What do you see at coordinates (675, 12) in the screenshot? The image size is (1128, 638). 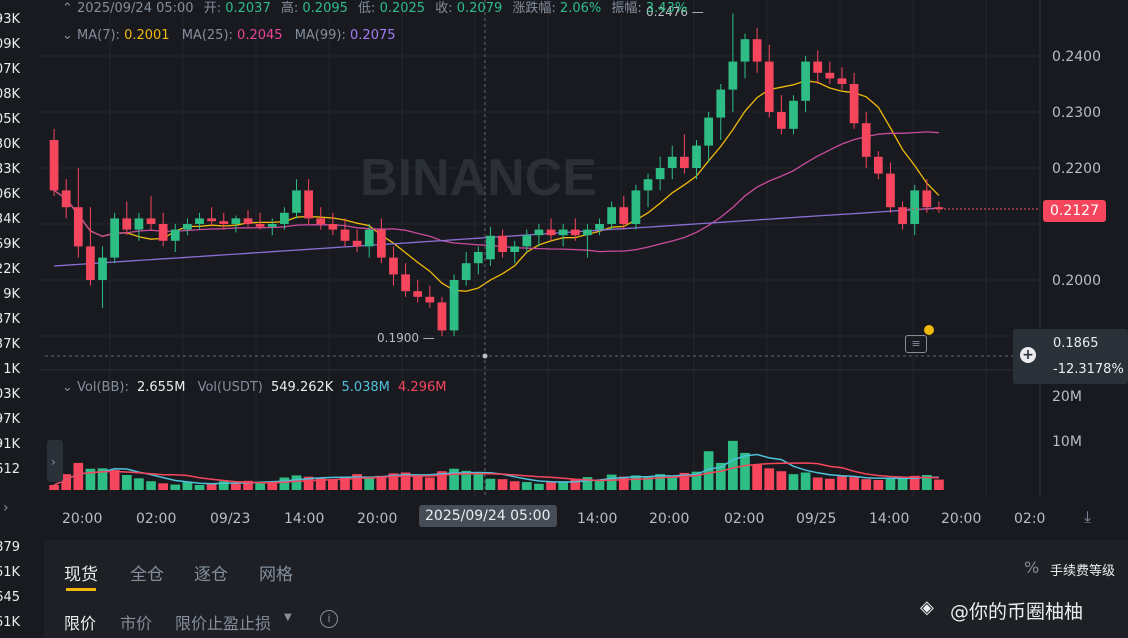 I see `high-price-marker: 0.2476 —` at bounding box center [675, 12].